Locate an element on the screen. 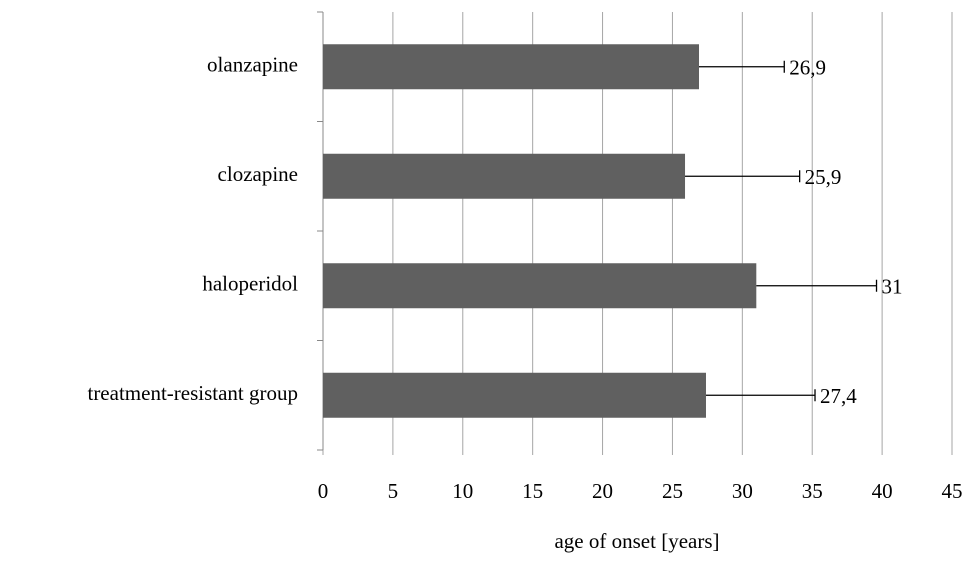 The image size is (969, 564). value-label: 27,4 is located at coordinates (838, 396).